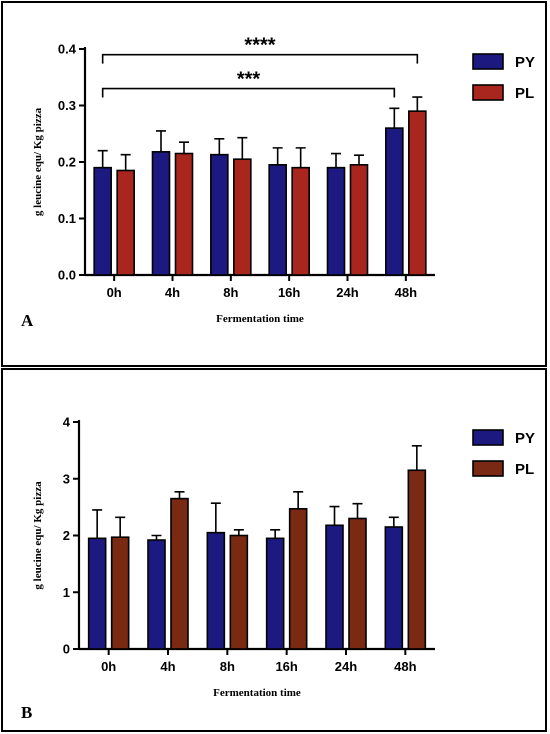 This screenshot has width=550, height=734. What do you see at coordinates (27, 712) in the screenshot?
I see `panel-label-b: B` at bounding box center [27, 712].